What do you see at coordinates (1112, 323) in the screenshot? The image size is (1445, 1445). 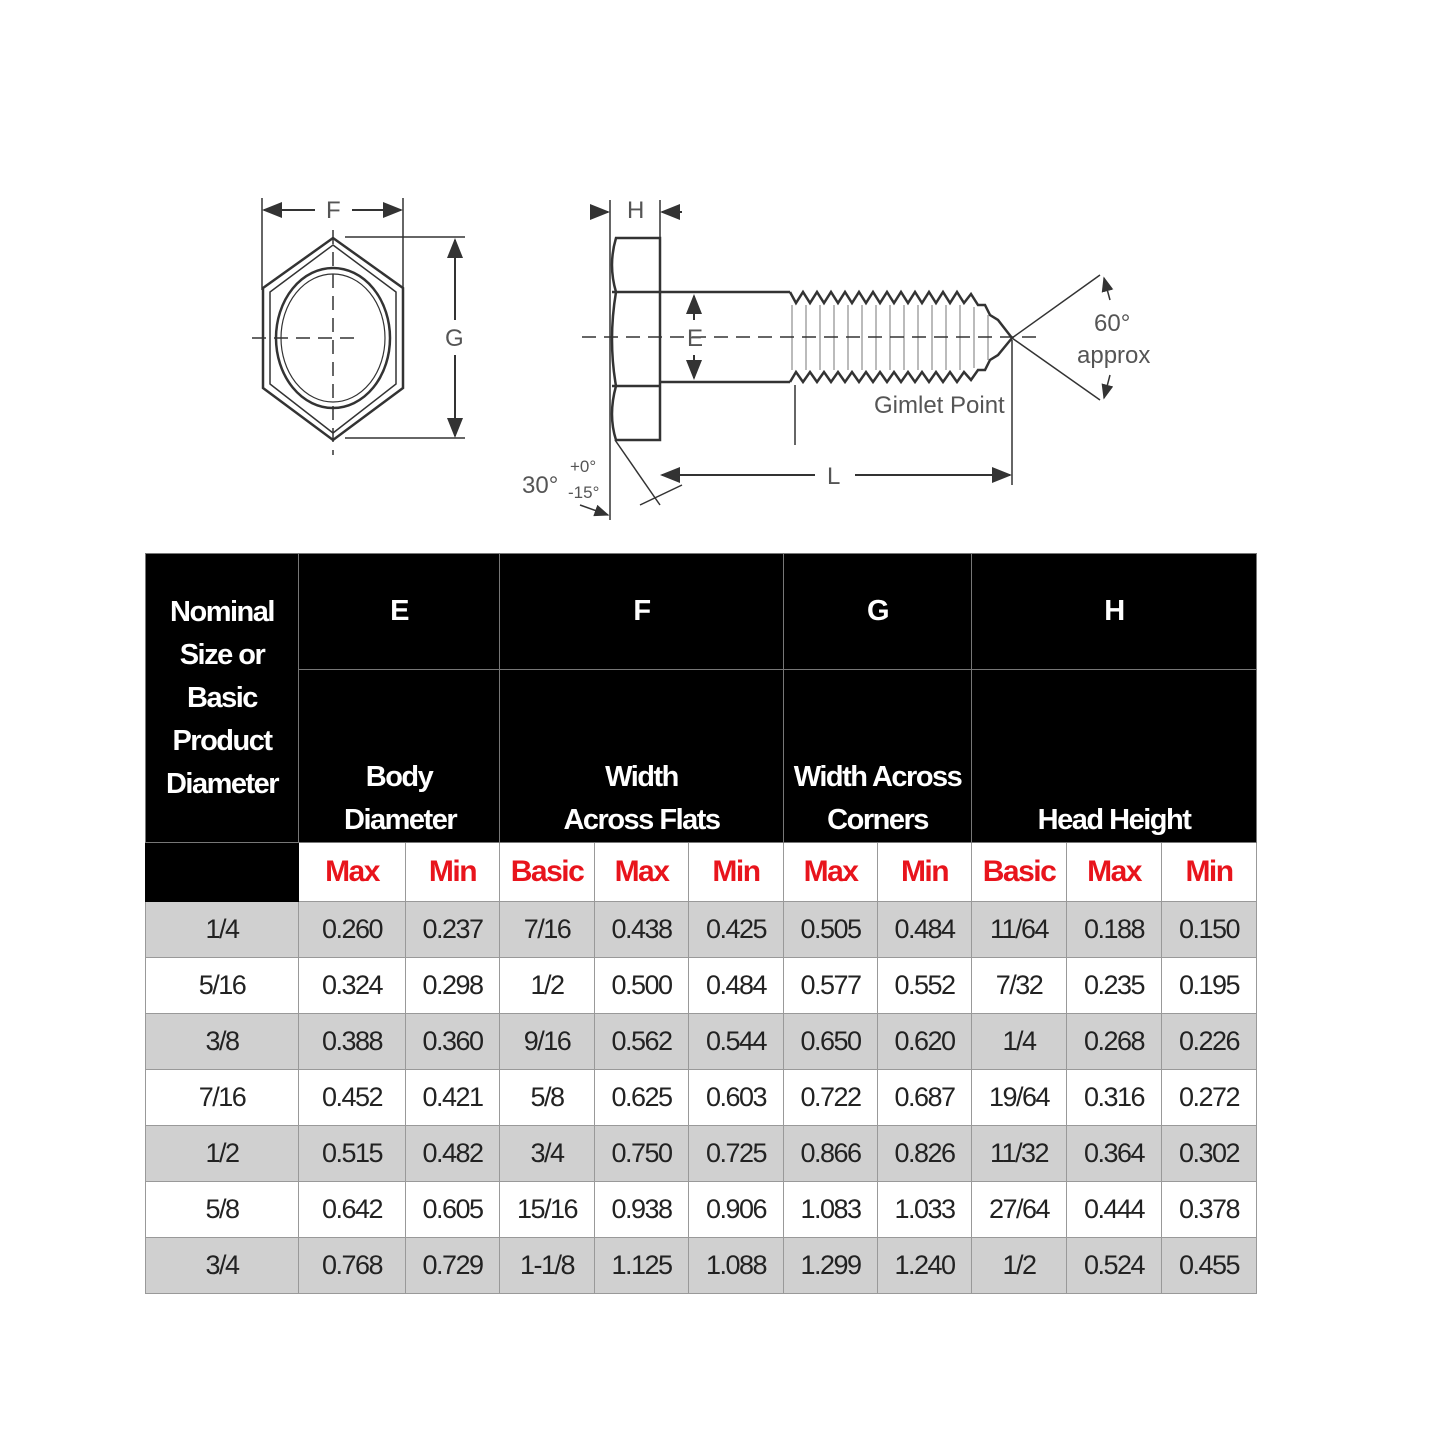 I see `label-60: 60°` at bounding box center [1112, 323].